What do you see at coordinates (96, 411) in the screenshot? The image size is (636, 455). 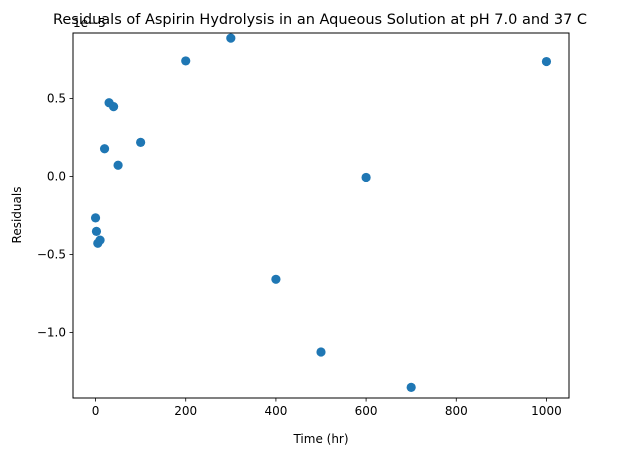 I see `x-tick-label: 0` at bounding box center [96, 411].